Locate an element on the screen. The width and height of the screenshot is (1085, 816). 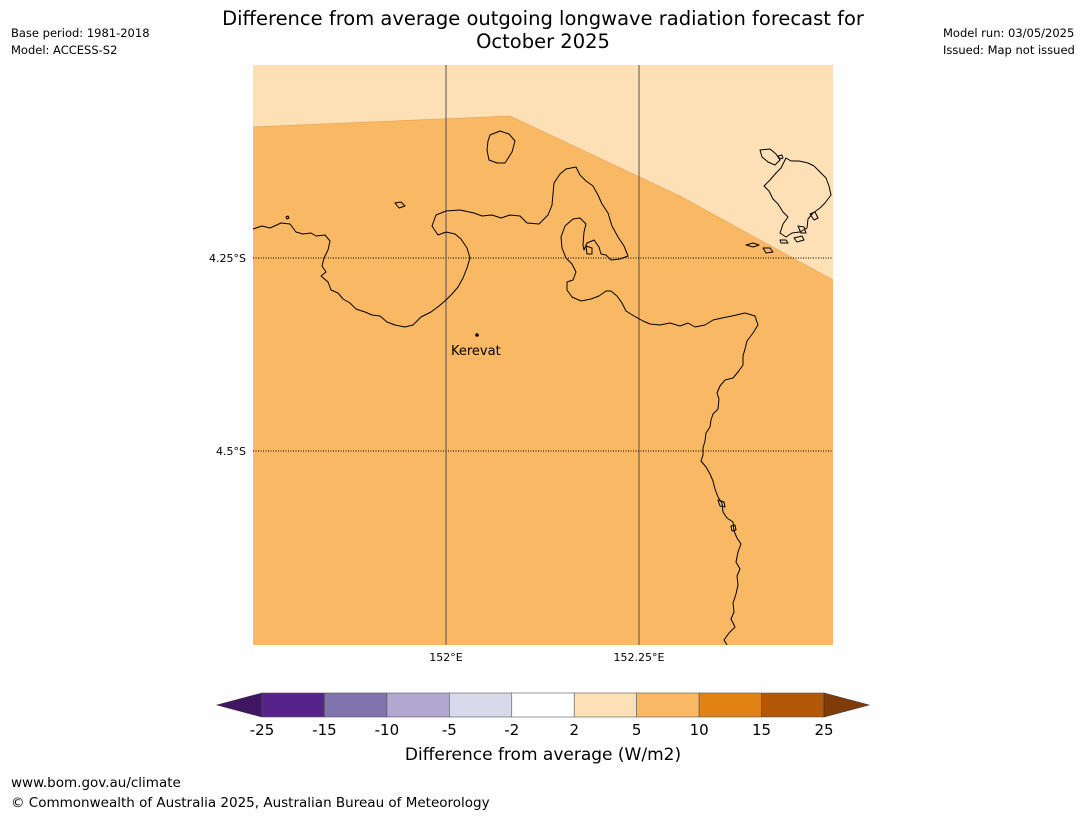
colorbar-tick-label: -2 is located at coordinates (511, 730).